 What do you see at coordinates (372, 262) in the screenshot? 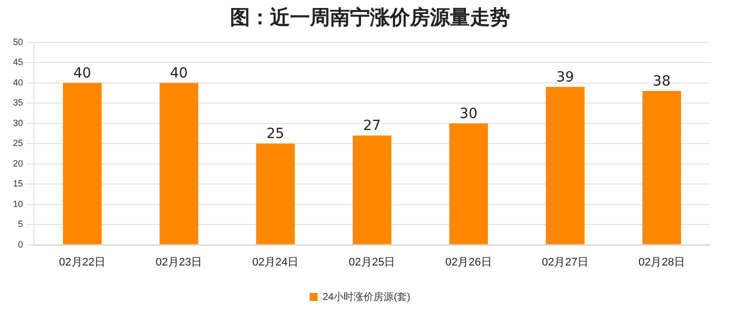
I see `x-tick-label: 02月25日` at bounding box center [372, 262].